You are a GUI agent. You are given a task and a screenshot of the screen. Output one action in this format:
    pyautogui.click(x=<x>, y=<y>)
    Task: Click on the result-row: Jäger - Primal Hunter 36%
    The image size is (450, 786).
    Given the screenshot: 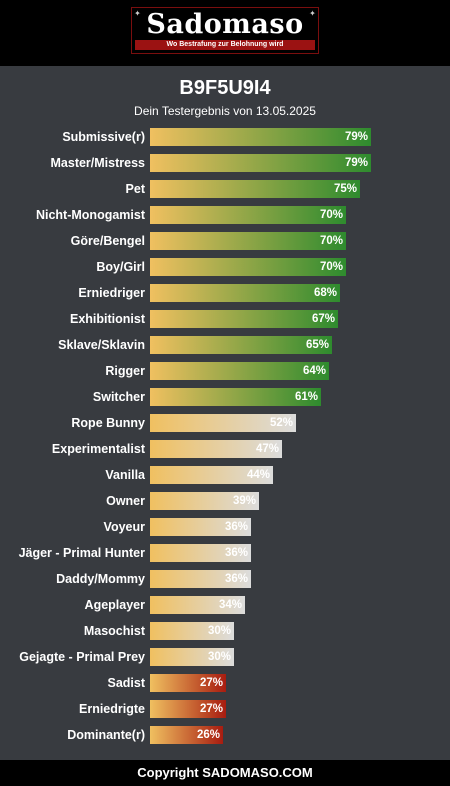 What is the action you would take?
    pyautogui.click(x=225, y=553)
    